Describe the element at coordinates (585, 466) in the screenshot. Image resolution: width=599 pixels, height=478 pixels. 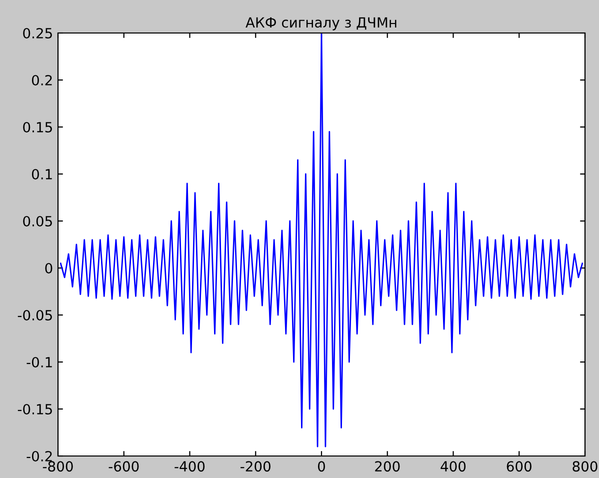
I see `x-tick-label: 800` at that location.